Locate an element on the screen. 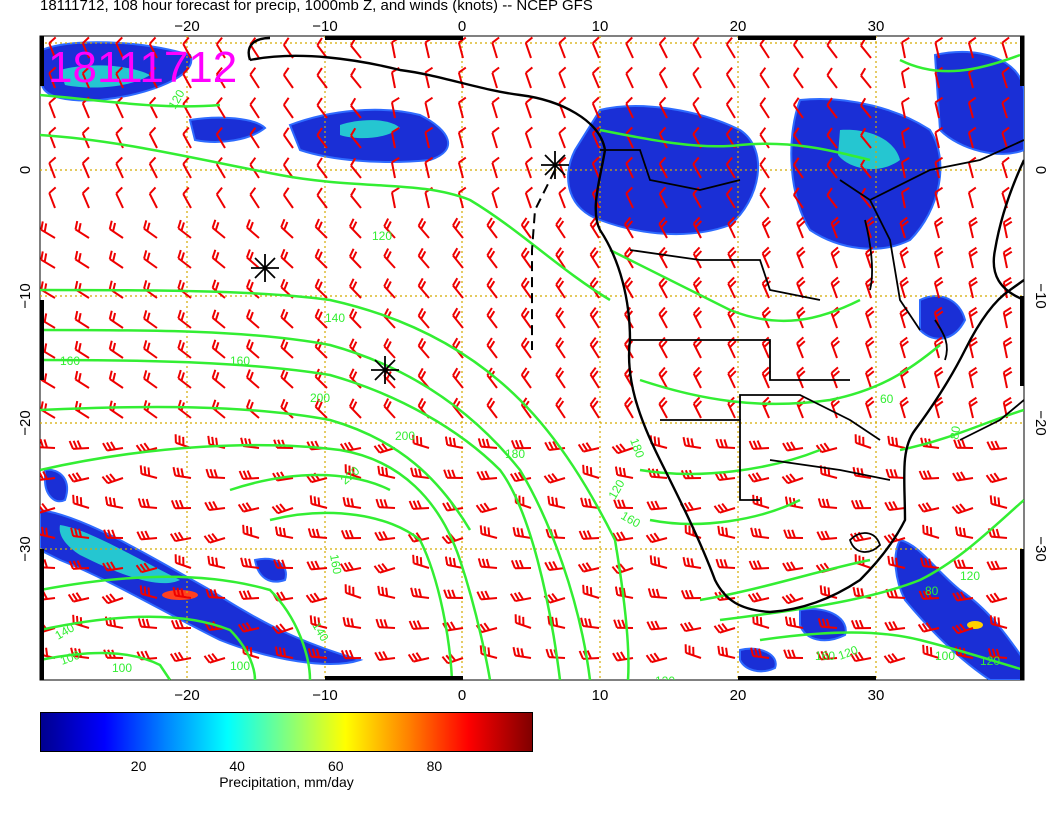 The width and height of the screenshot is (1056, 816). precip-core-congo is located at coordinates (869, 149).